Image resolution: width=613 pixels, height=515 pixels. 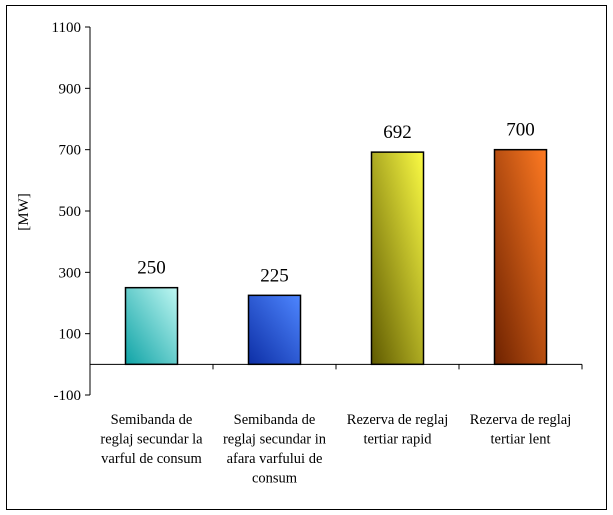 What do you see at coordinates (68, 396) in the screenshot?
I see `y-tick-label: -100` at bounding box center [68, 396].